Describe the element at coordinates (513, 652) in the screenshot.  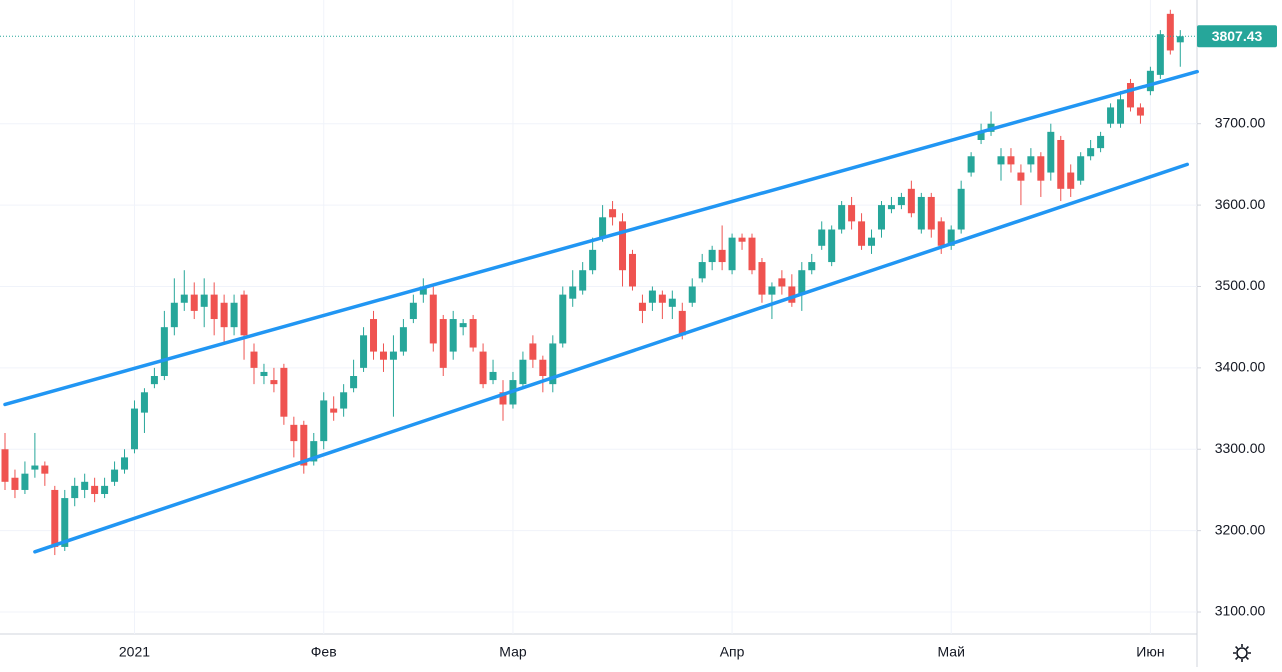
I see `x-tick-label: Мар` at that location.